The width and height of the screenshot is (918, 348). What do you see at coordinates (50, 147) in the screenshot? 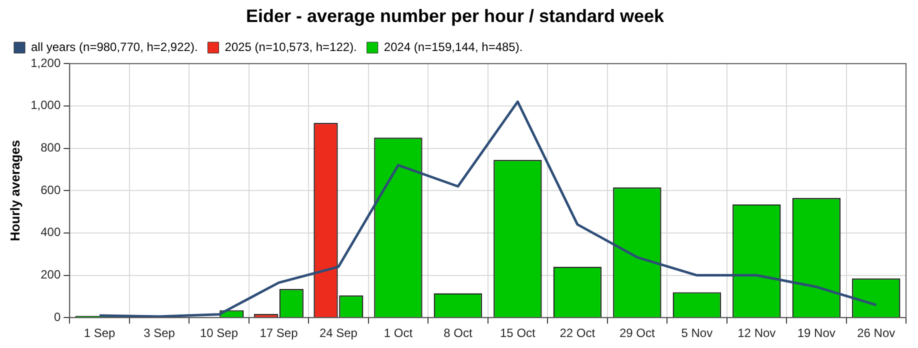
I see `y-tick-label: 800` at bounding box center [50, 147].